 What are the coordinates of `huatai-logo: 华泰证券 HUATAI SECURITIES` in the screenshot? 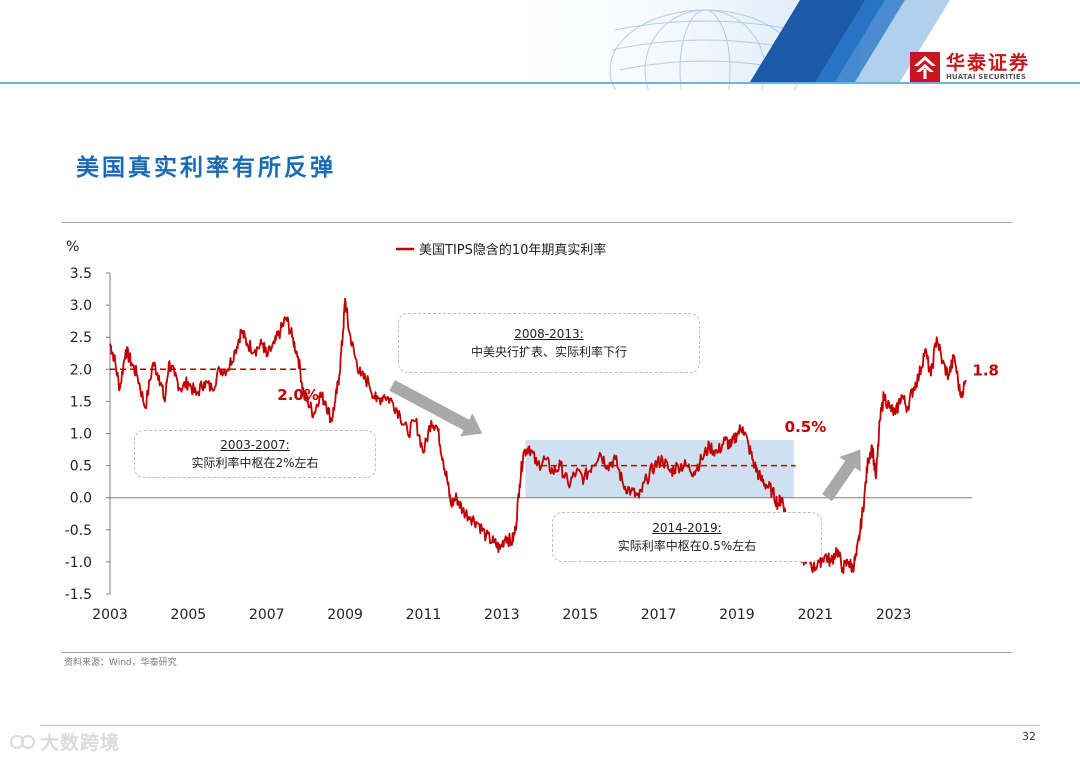 It's located at (970, 67).